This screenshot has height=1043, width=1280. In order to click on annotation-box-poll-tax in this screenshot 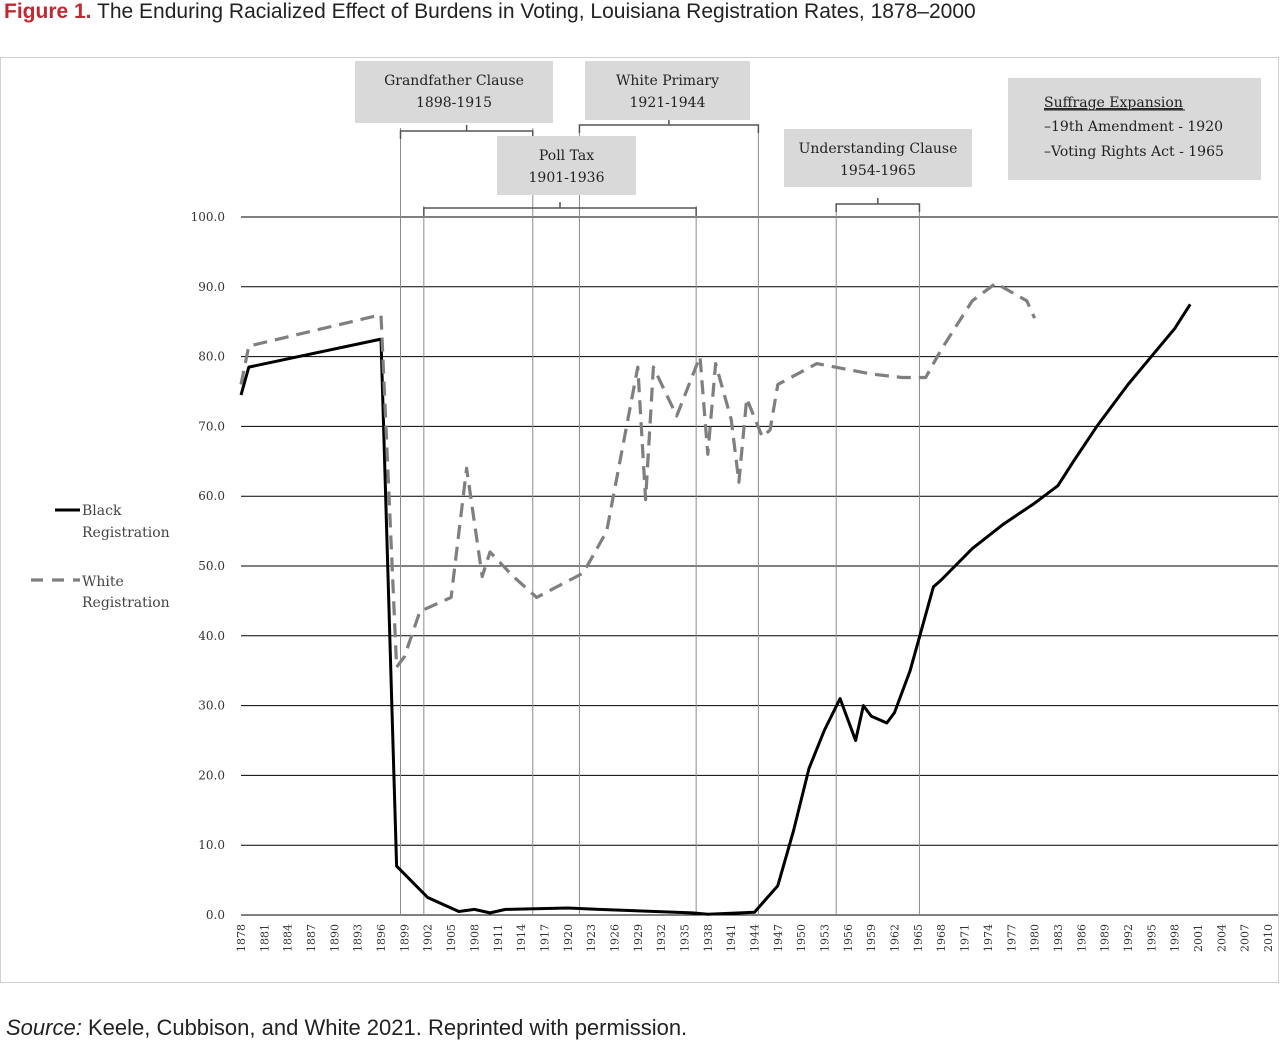, I will do `click(566, 165)`.